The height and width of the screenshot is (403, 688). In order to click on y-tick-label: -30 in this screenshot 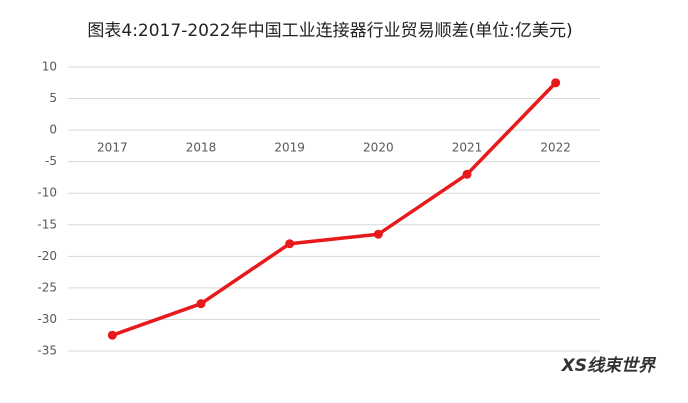, I will do `click(47, 319)`.